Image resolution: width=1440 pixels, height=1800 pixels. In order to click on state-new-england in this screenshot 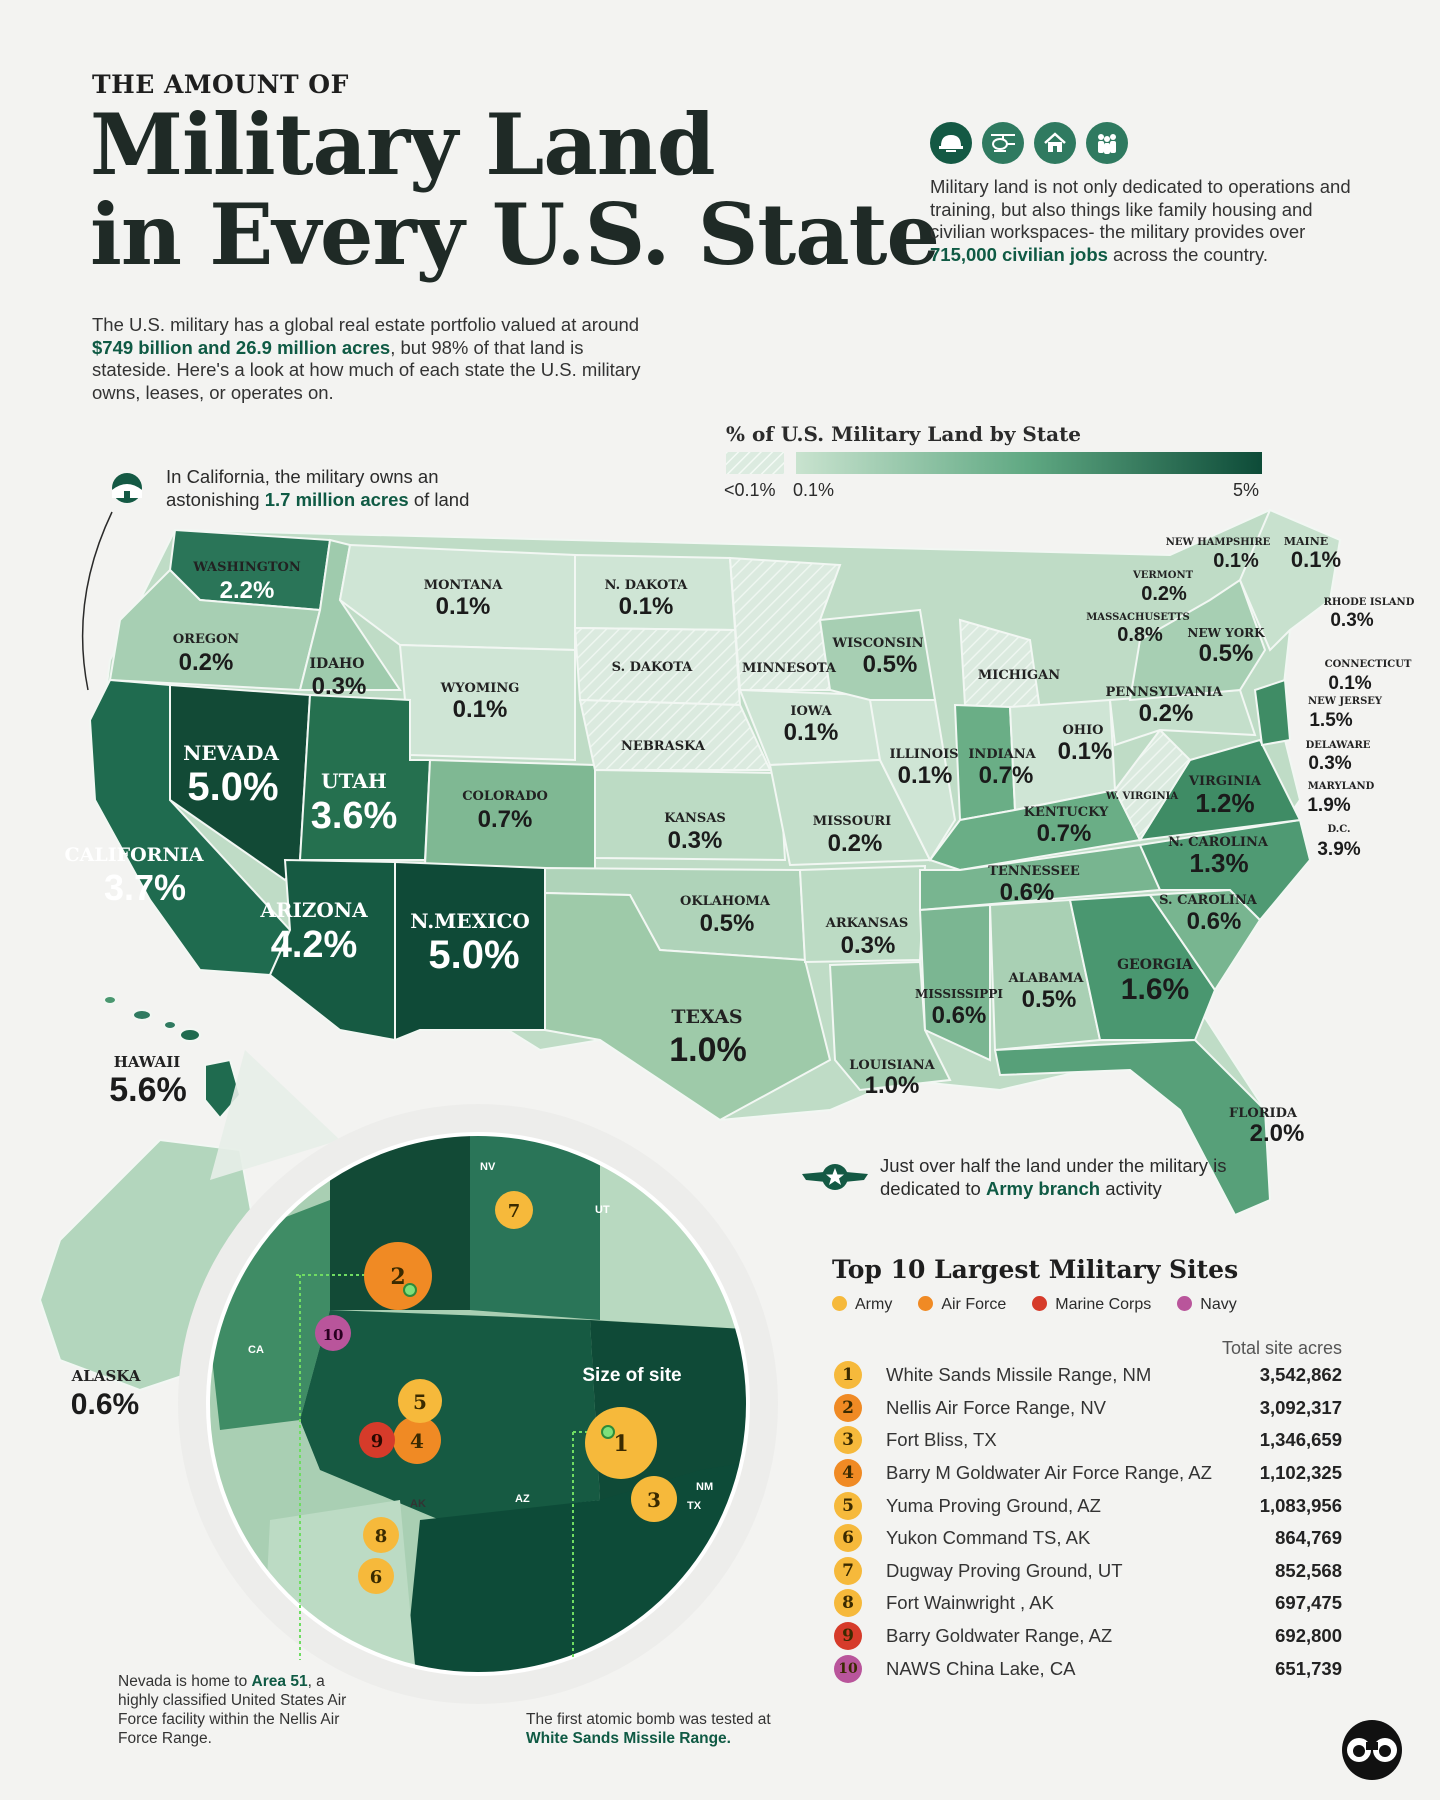, I will do `click(1290, 580)`.